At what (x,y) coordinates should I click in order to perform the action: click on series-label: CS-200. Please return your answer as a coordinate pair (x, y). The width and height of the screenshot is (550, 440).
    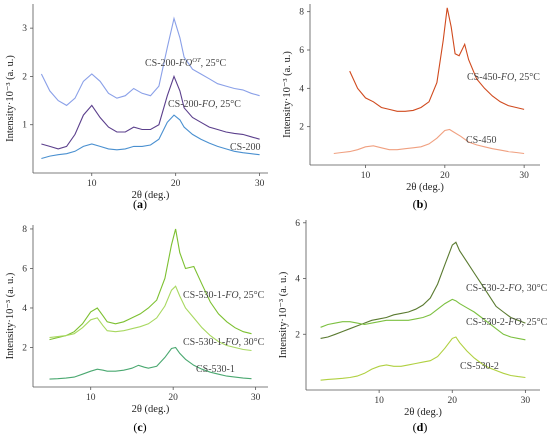
    Looking at the image, I should click on (245, 147).